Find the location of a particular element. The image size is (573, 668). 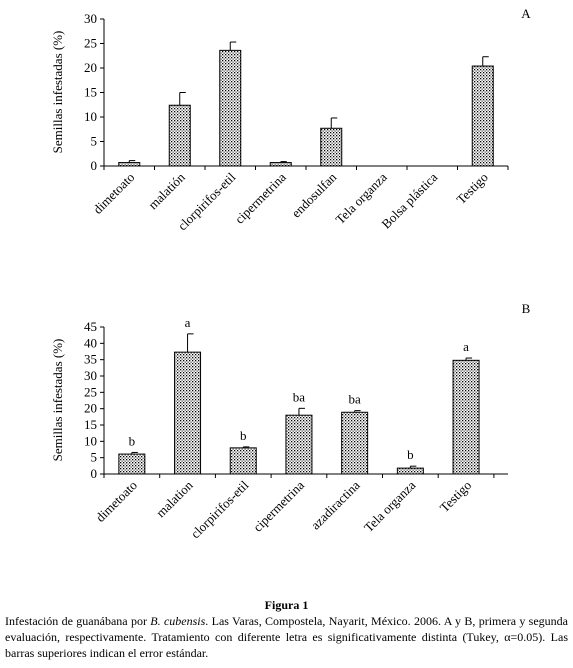

x-tick-label: clorpirifos-etil is located at coordinates (220, 509).